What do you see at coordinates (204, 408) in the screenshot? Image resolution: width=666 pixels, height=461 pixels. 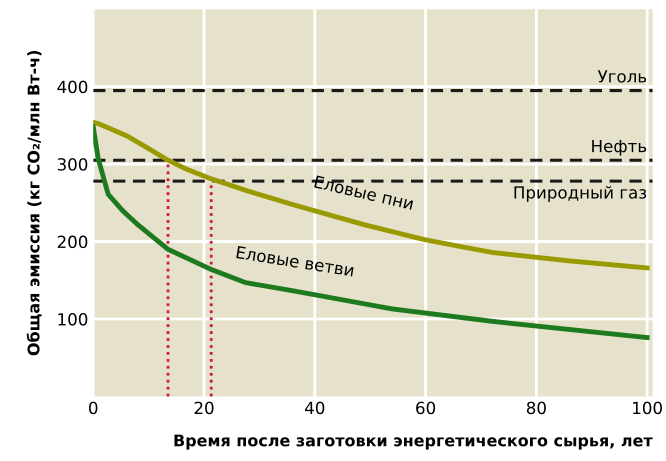 I see `x-tick-label: 20` at bounding box center [204, 408].